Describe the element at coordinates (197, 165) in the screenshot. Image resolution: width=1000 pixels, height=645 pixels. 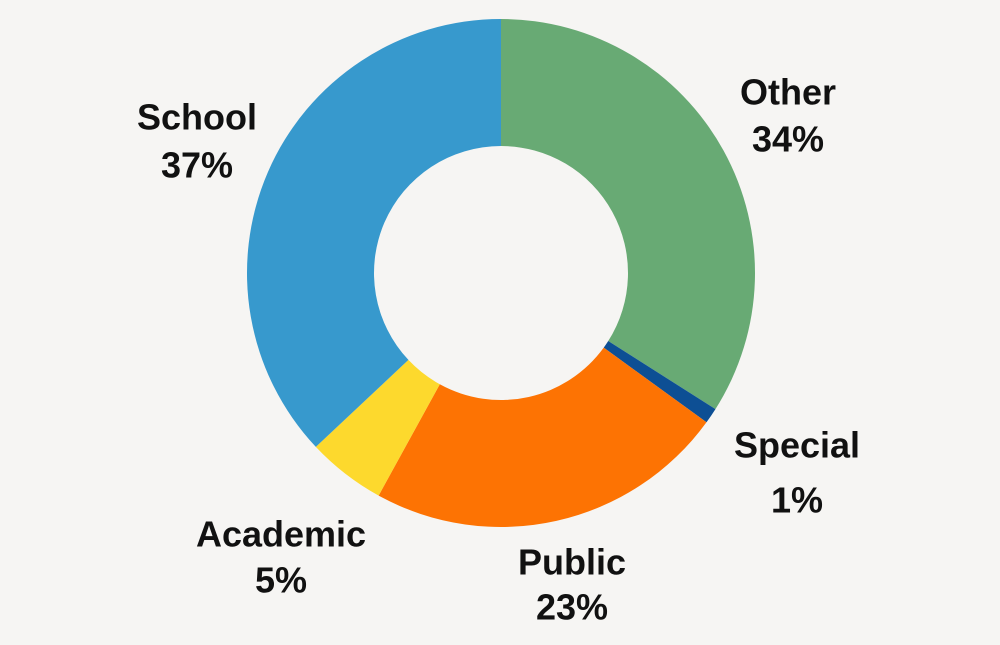
I see `slice-value-label: 37%` at that location.